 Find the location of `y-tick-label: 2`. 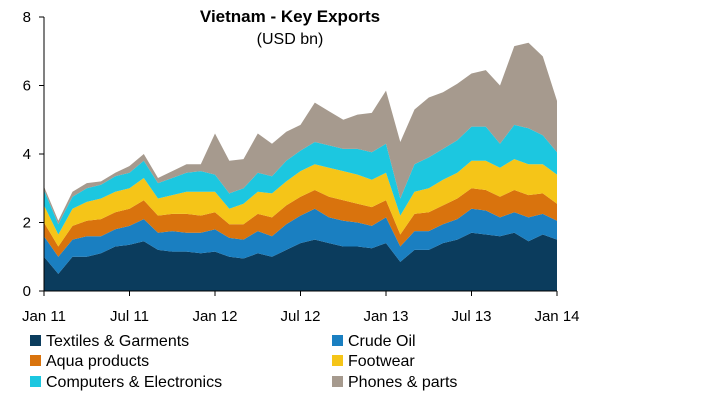

y-tick-label: 2 is located at coordinates (27, 223).